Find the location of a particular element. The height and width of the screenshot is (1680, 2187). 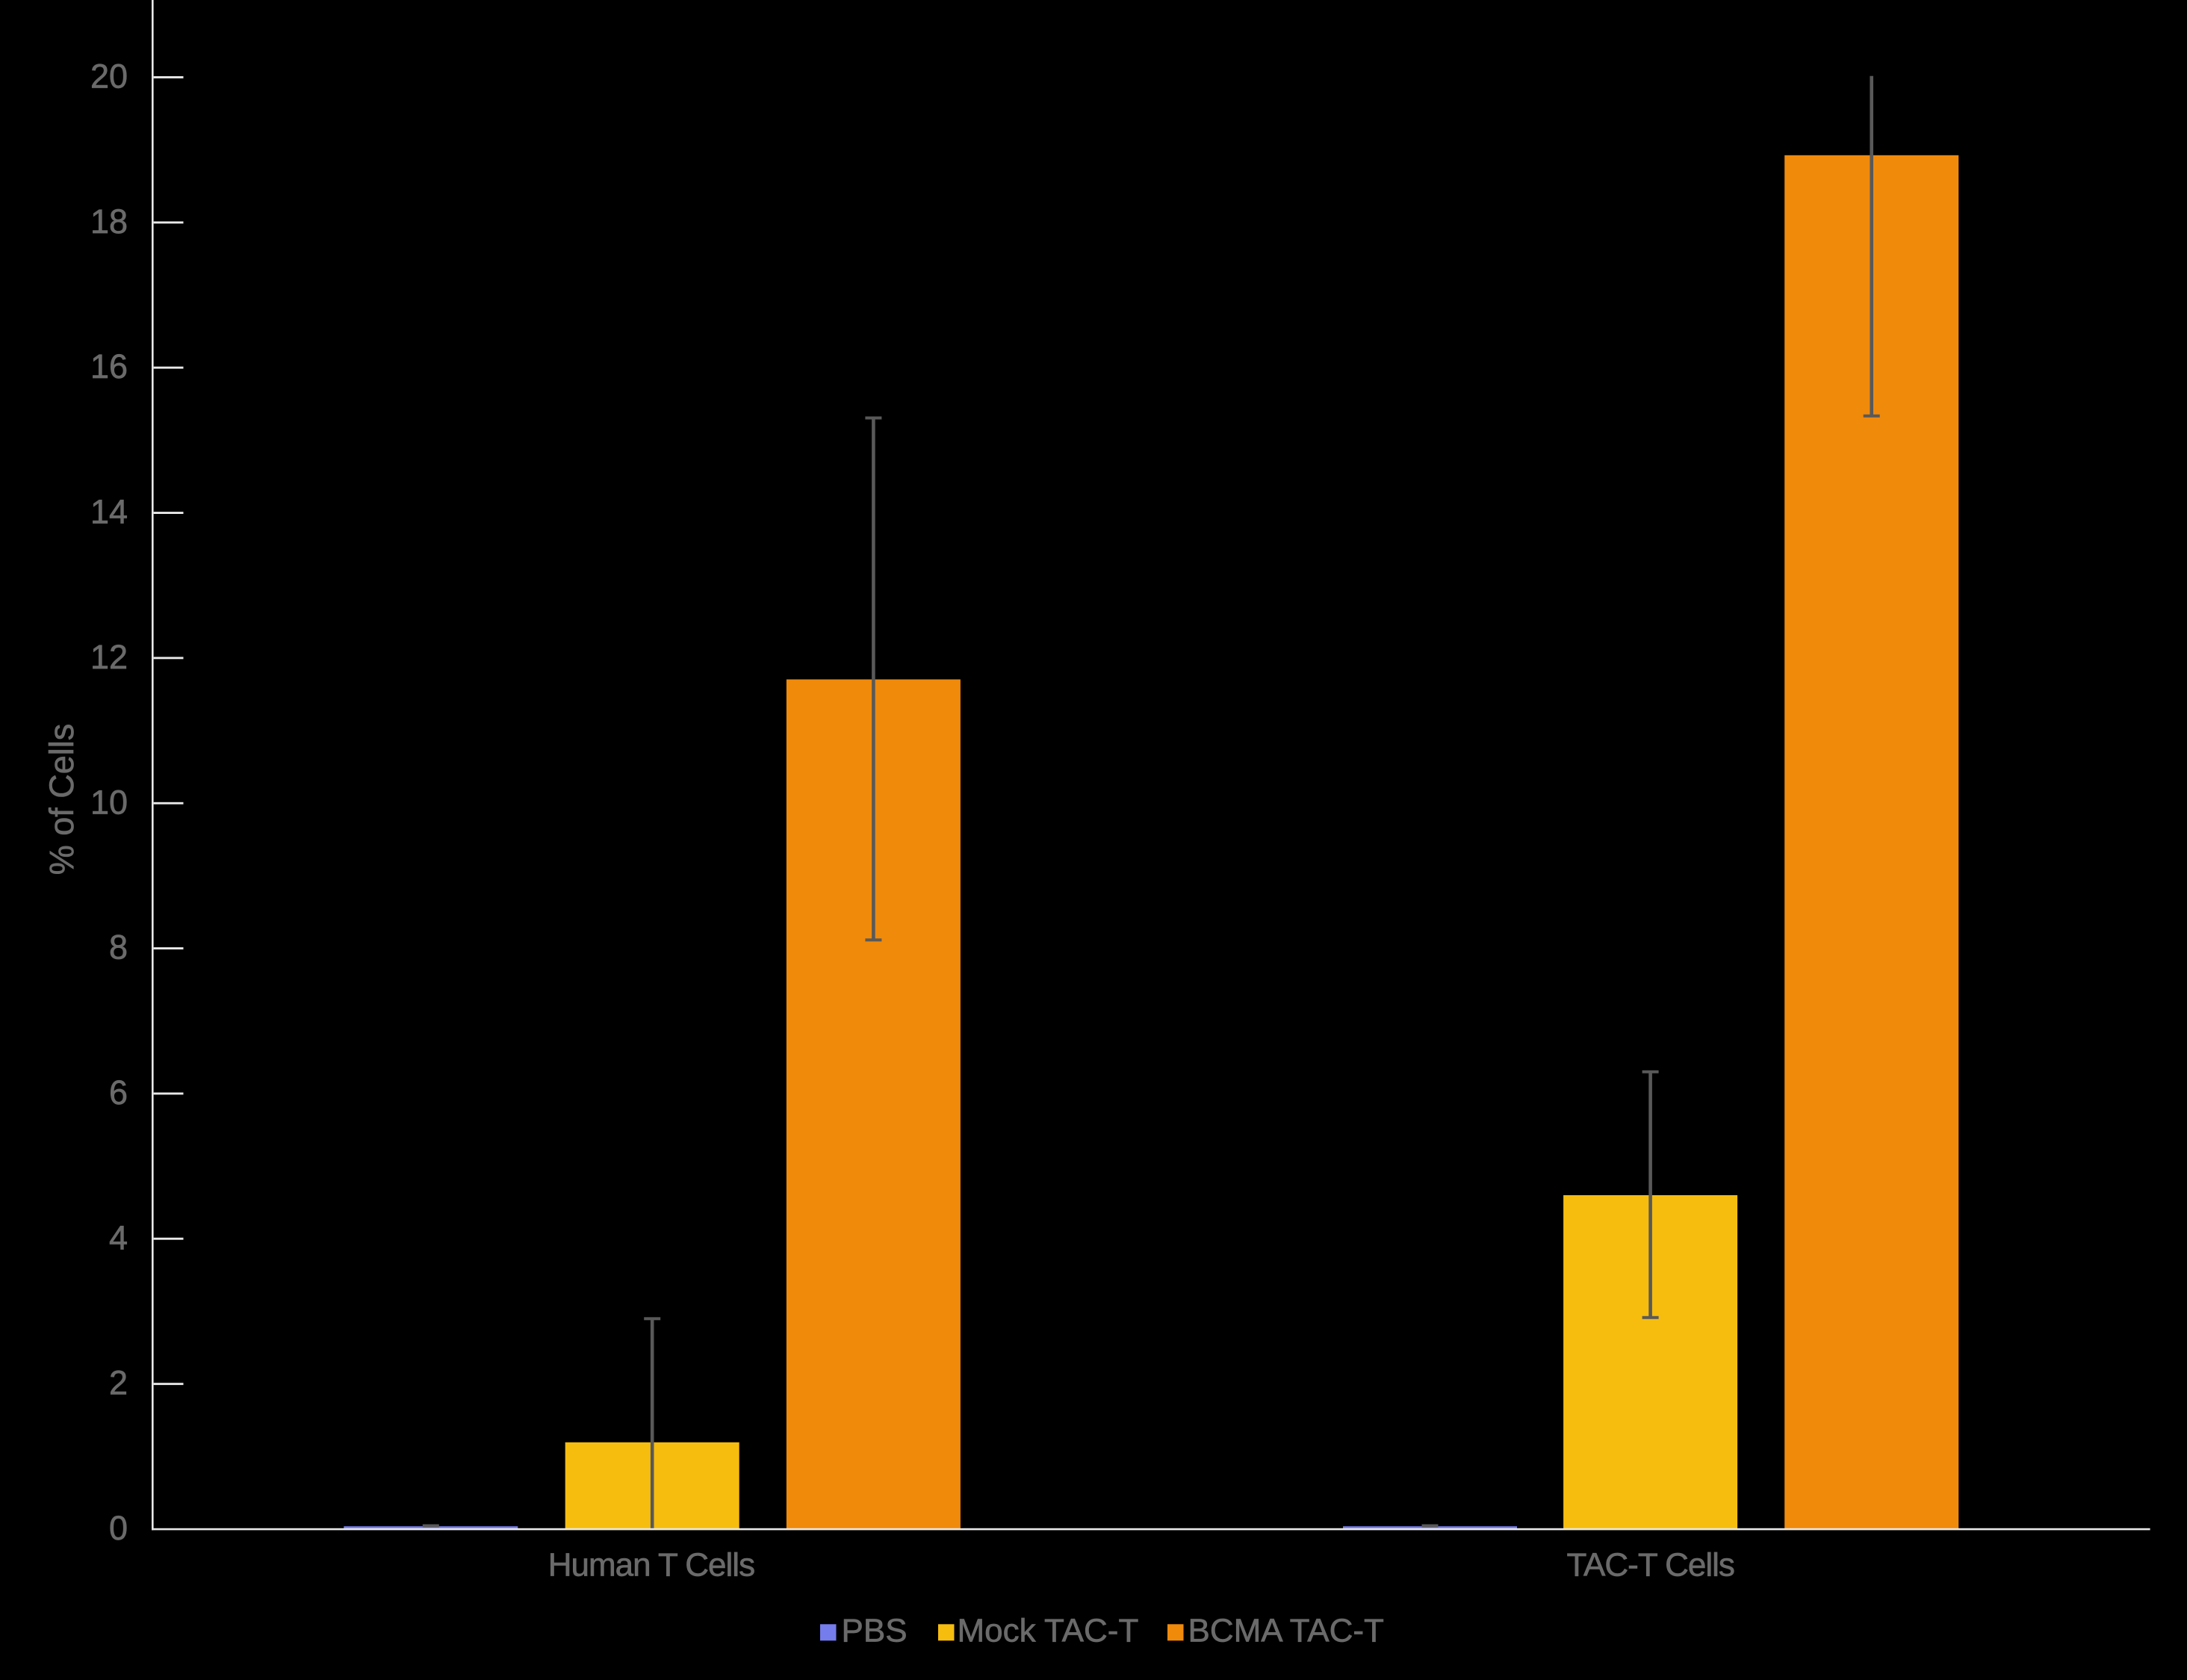

svg-text: % of Cells is located at coordinates (62, 799).